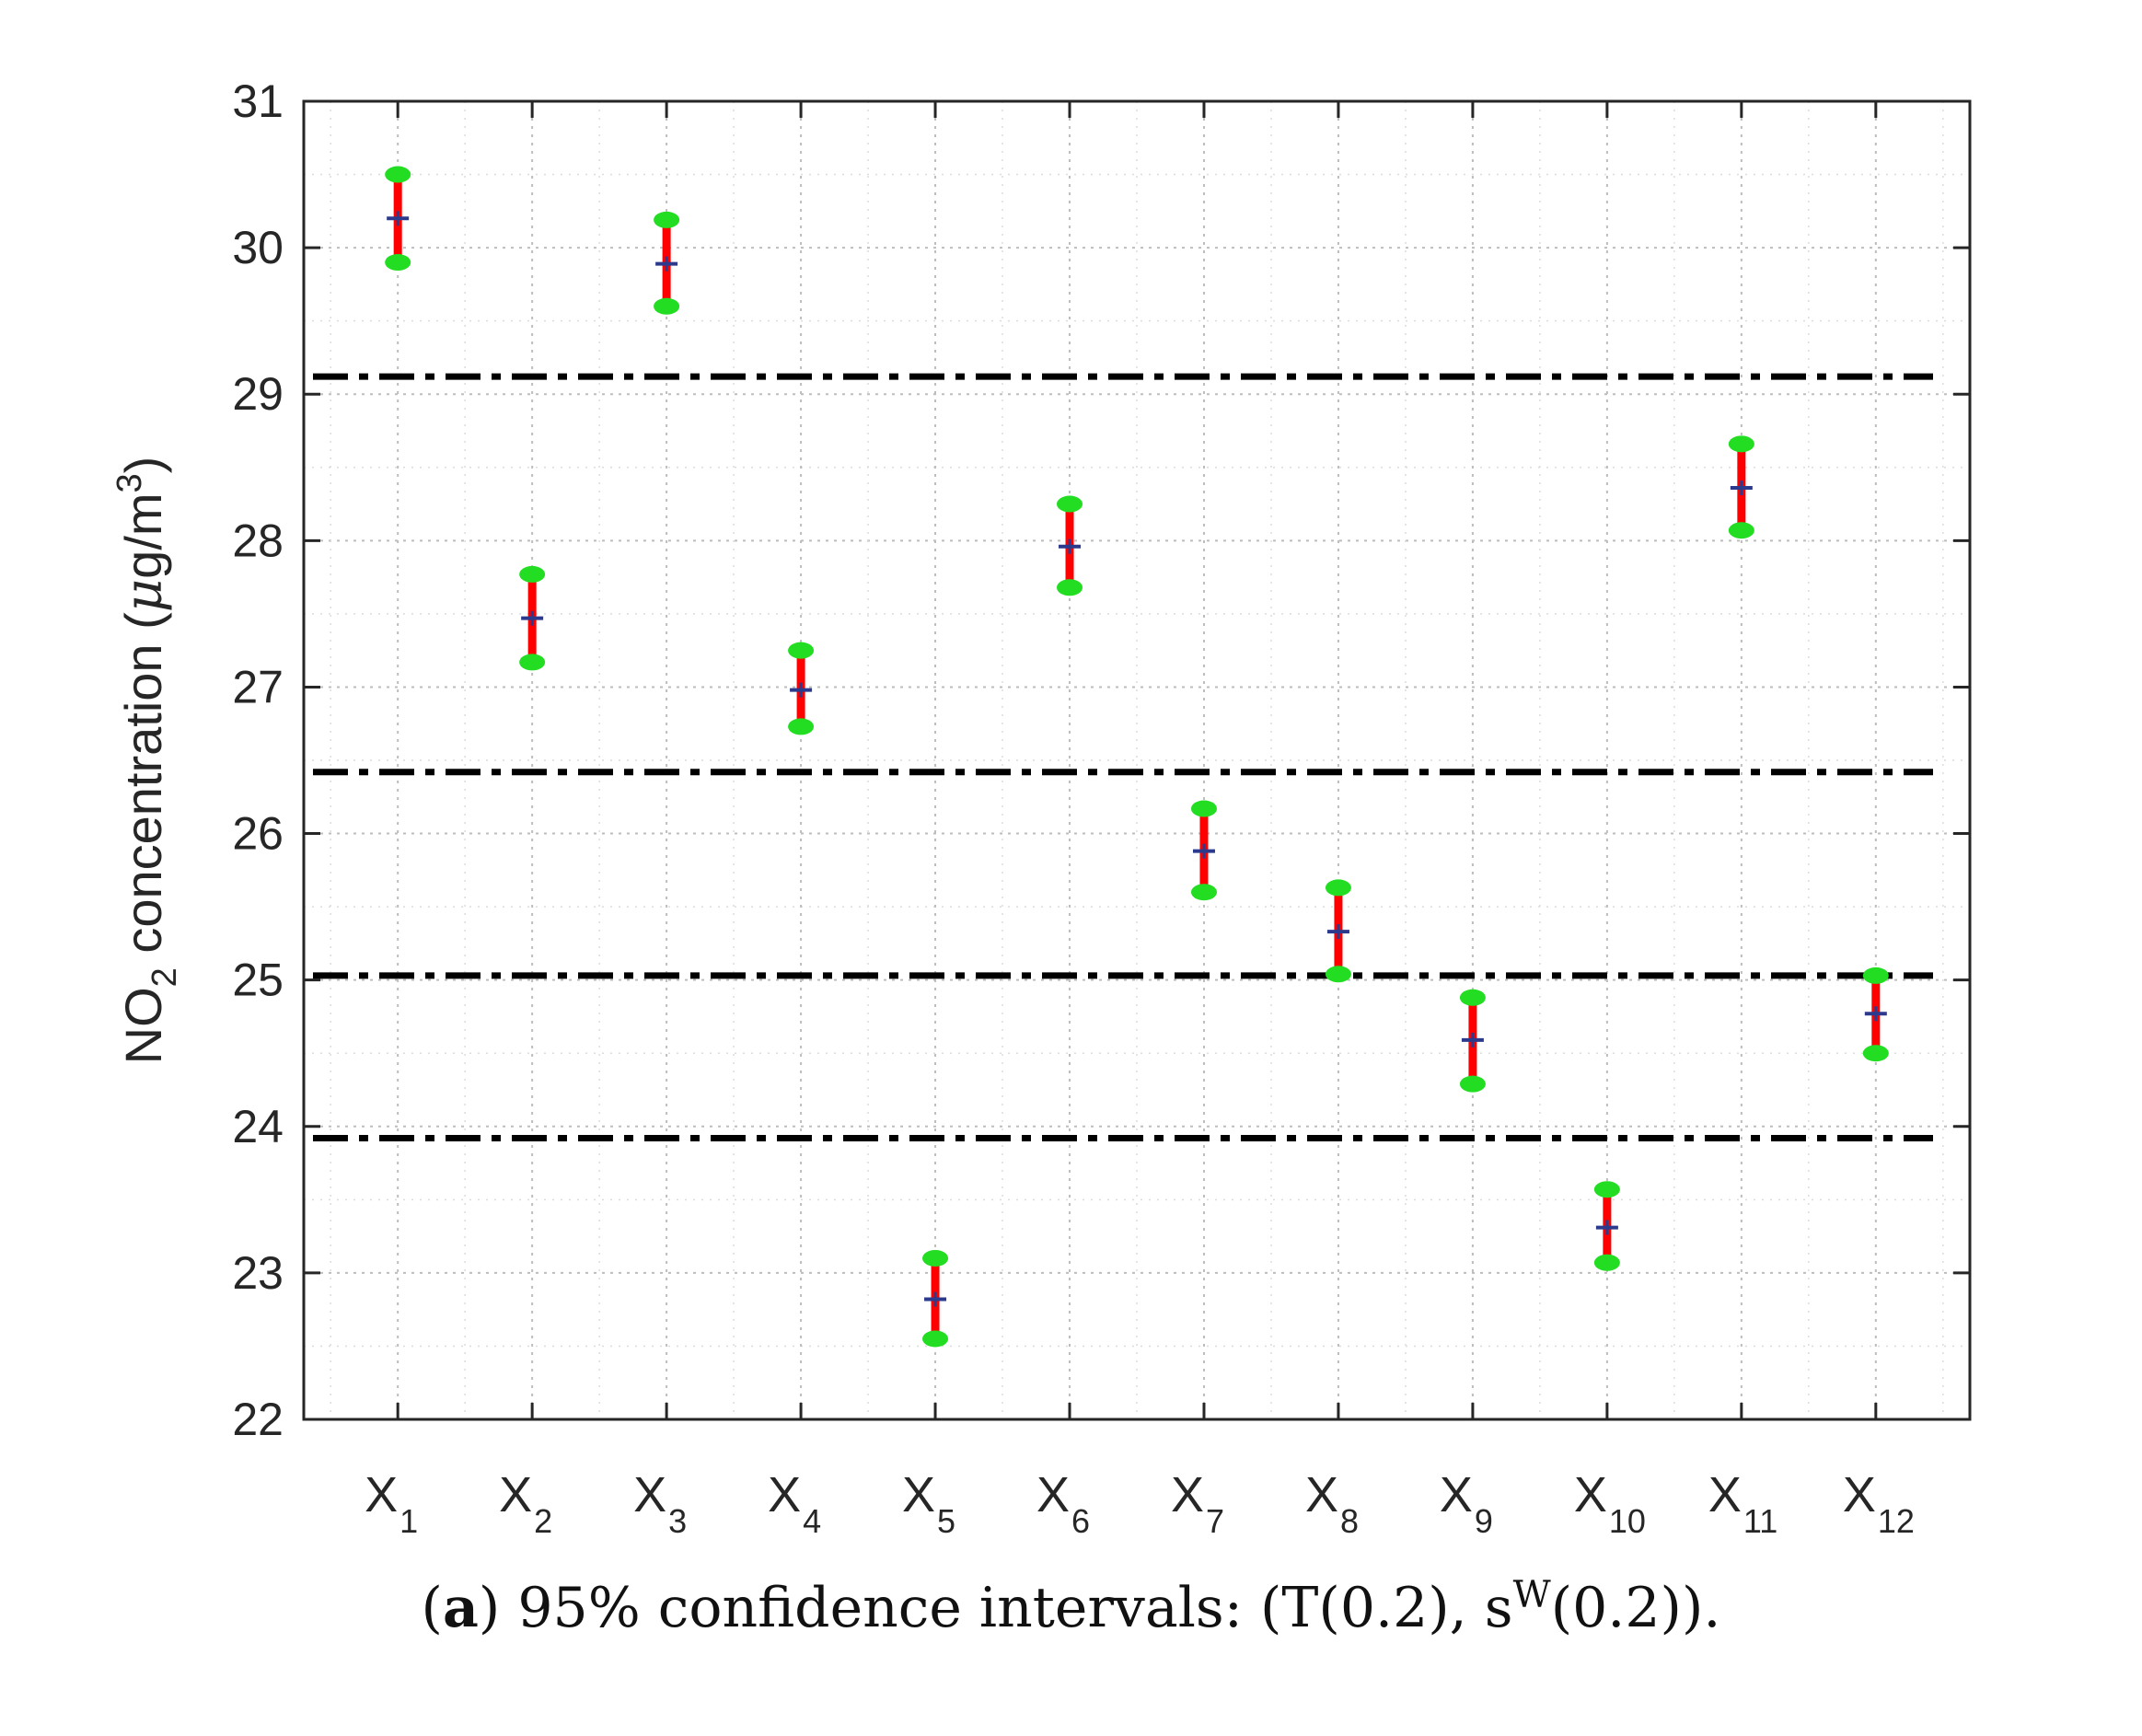  I want to click on y-tick-label: 27, so click(258, 686).